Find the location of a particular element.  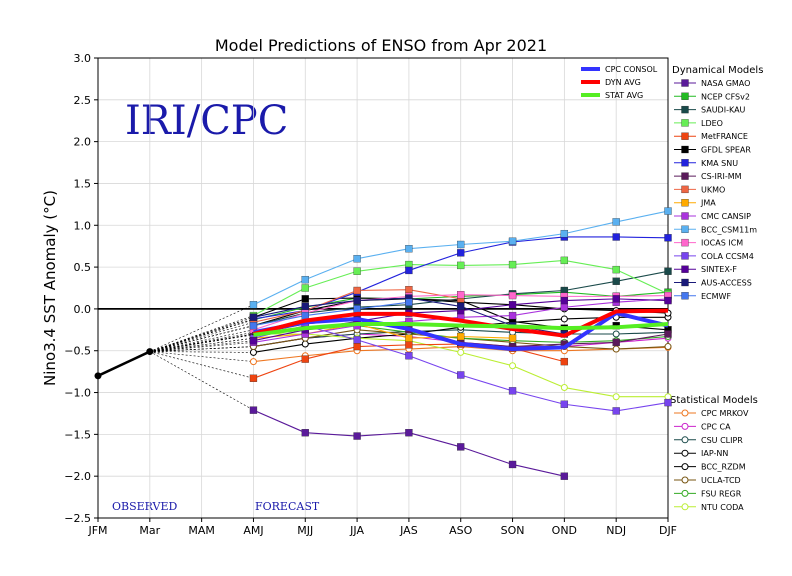

y-tick-label: 3.0 is located at coordinates (83, 58).